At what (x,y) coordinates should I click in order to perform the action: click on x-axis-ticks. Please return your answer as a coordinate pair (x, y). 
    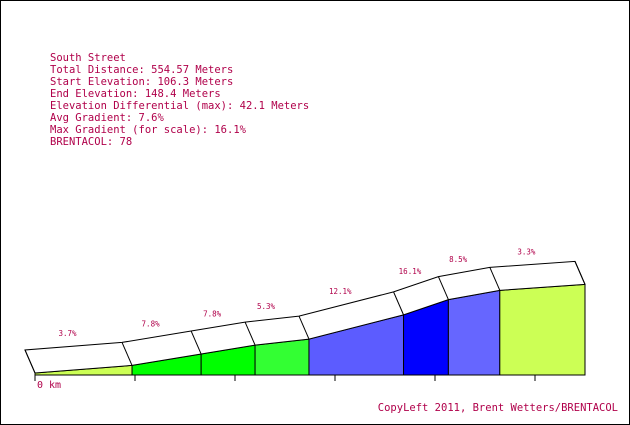
    Looking at the image, I should click on (285, 378).